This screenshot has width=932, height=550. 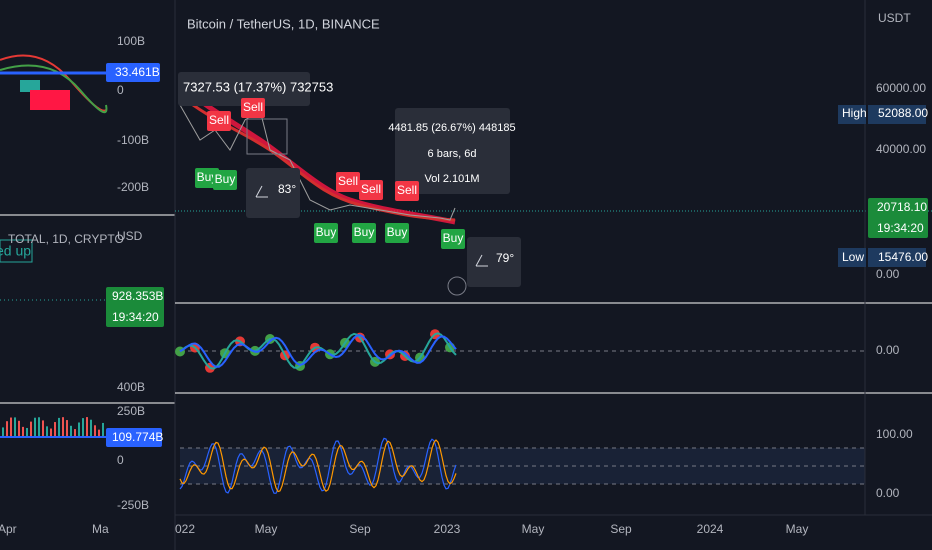 I want to click on stoch-d, so click(x=318, y=466).